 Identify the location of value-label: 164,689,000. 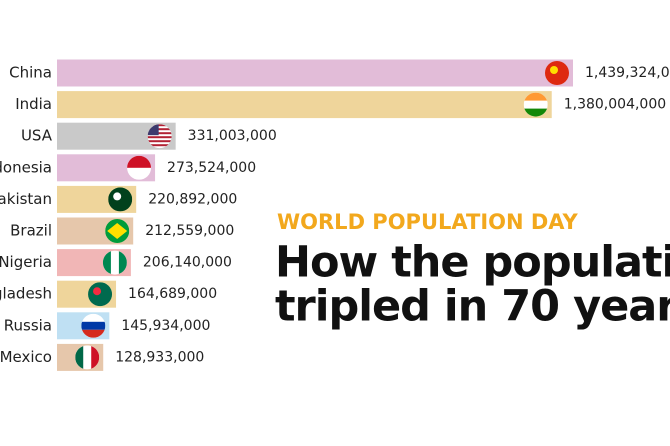
(172, 294).